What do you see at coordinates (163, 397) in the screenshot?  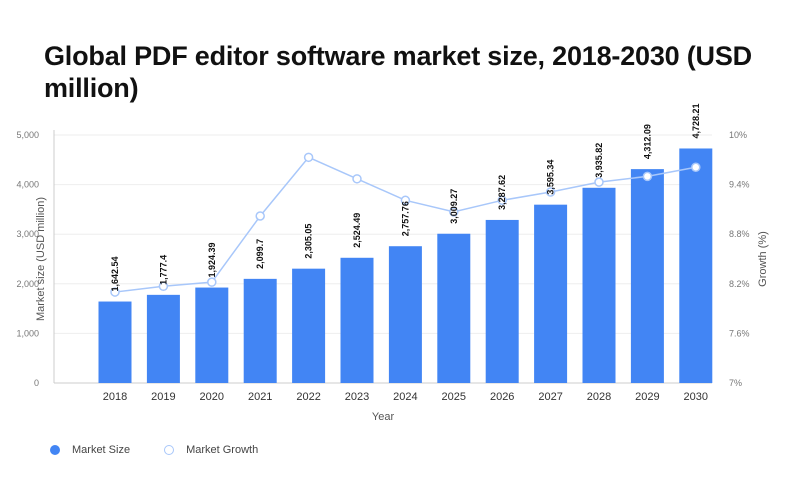 I see `x-tick-label: 2019` at bounding box center [163, 397].